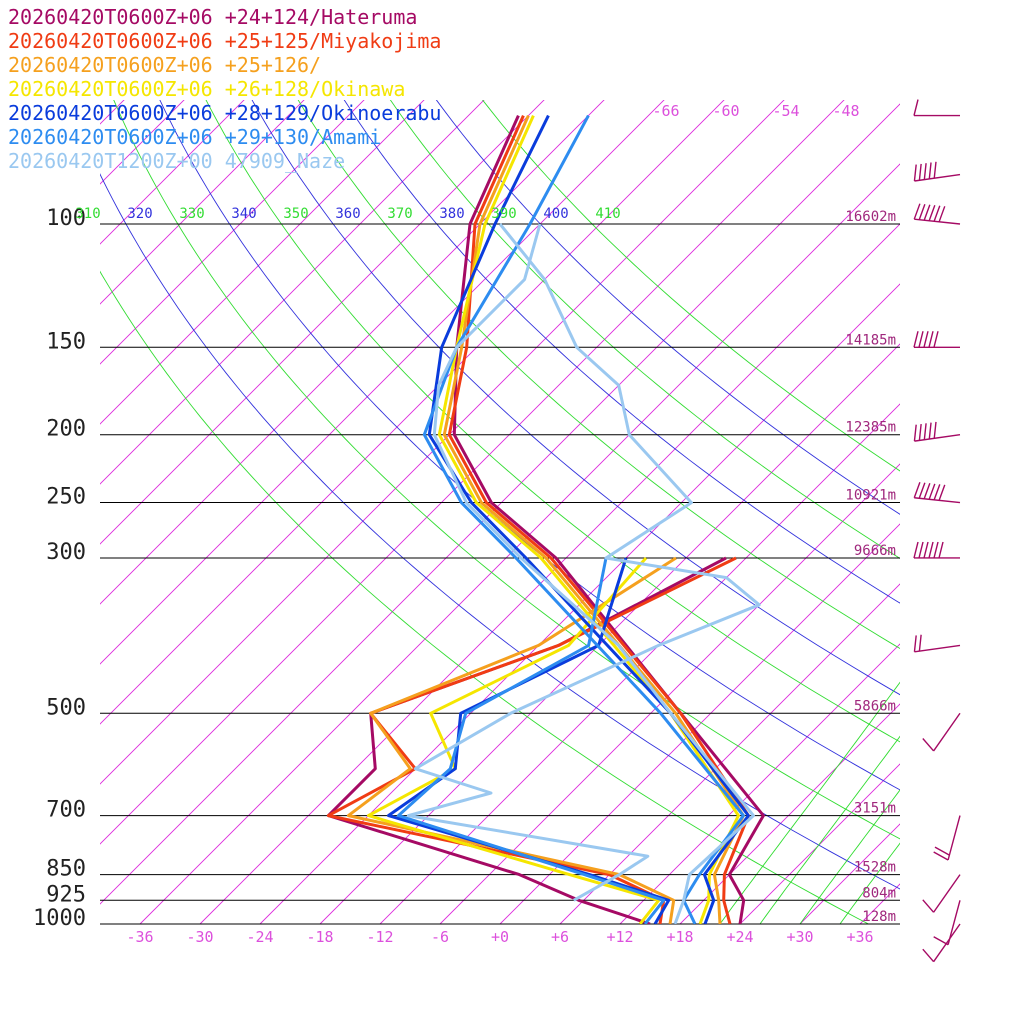 The image size is (1024, 1024). What do you see at coordinates (87, 214) in the screenshot?
I see `theta-label: 310` at bounding box center [87, 214].